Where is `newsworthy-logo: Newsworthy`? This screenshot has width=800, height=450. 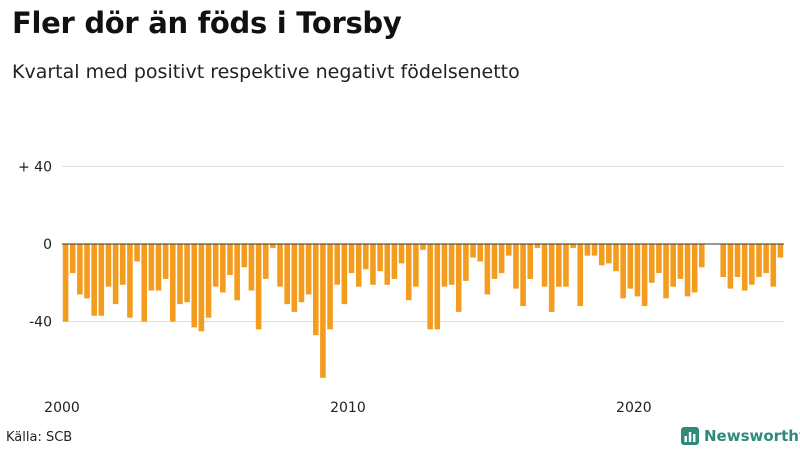
newsworthy-logo: Newsworthy is located at coordinates (740, 436).